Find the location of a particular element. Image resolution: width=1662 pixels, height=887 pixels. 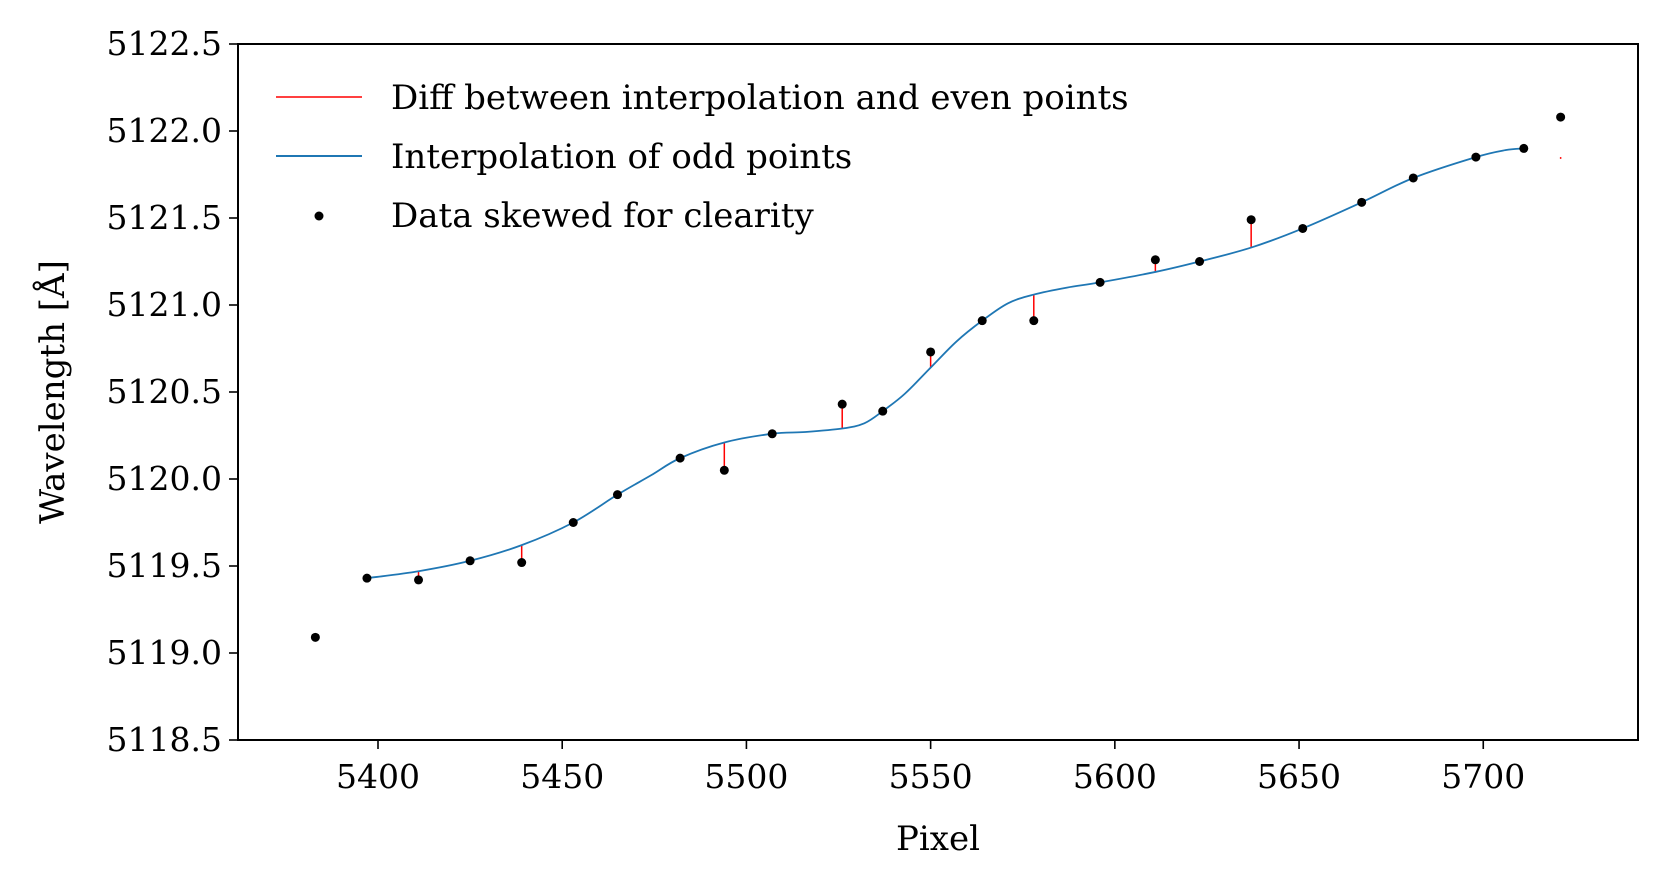

y-tick-label: 5120.5 is located at coordinates (164, 391).